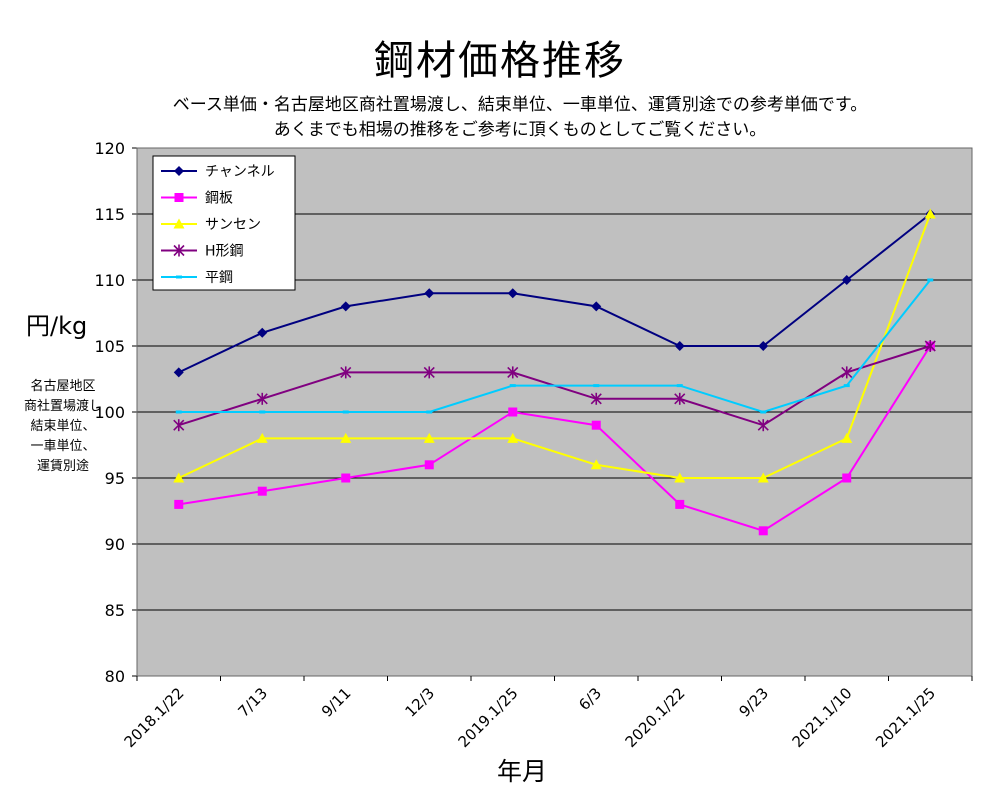 This screenshot has width=1000, height=794. What do you see at coordinates (522, 771) in the screenshot?
I see `x-axis-label: 年月` at bounding box center [522, 771].